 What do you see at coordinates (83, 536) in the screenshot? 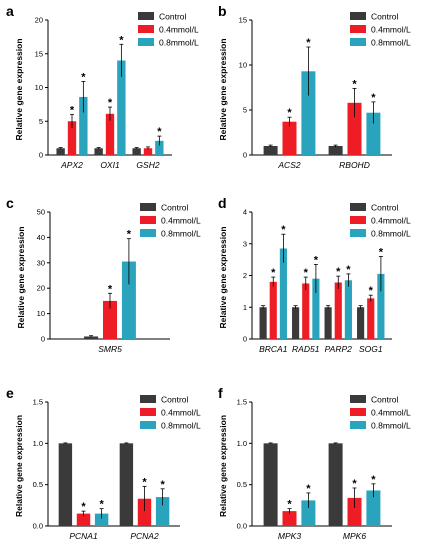
I see `x-tick-label: PCNA1` at bounding box center [83, 536].